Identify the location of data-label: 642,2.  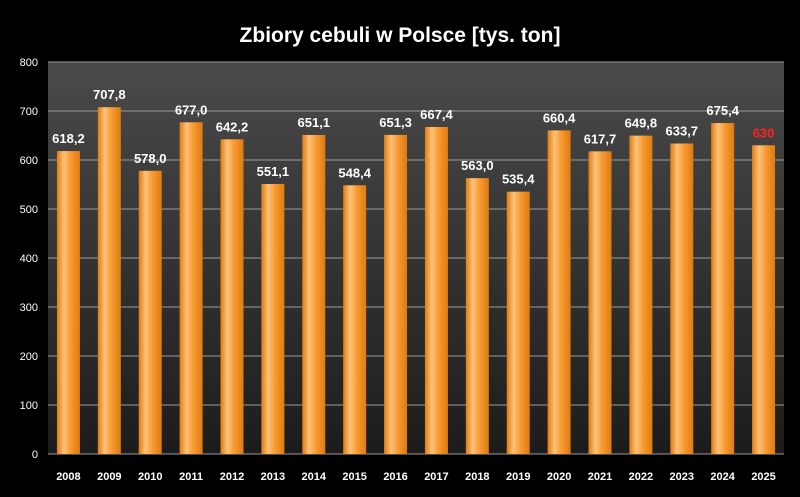
(232, 126).